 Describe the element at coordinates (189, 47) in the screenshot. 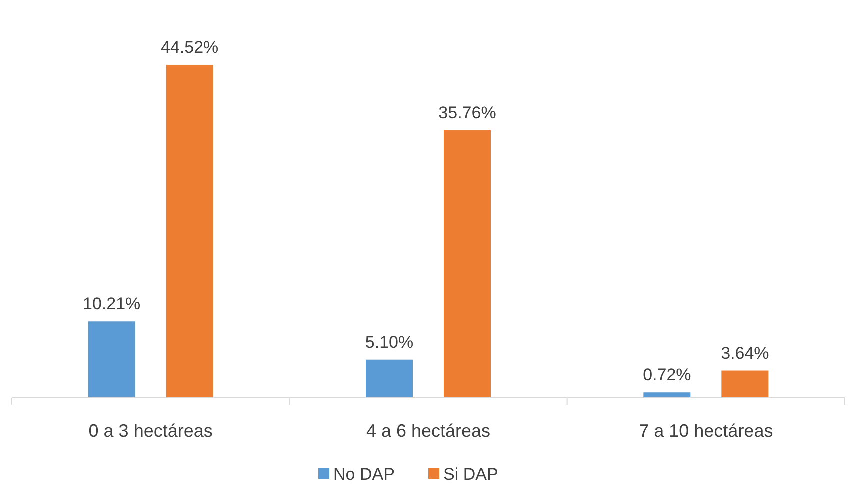

I see `data-label: 44.52%` at that location.